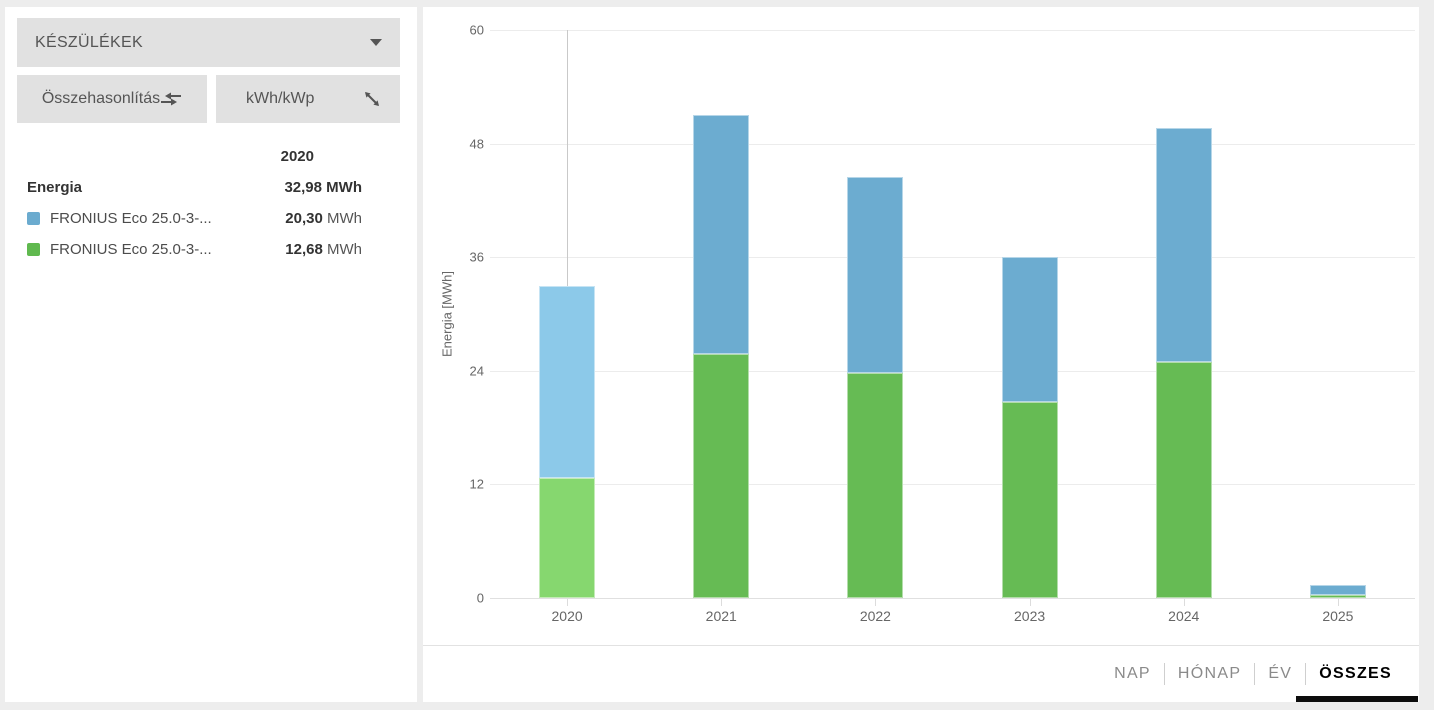 This screenshot has width=1434, height=710. Describe the element at coordinates (171, 99) in the screenshot. I see `compare-arrows-icon` at that location.